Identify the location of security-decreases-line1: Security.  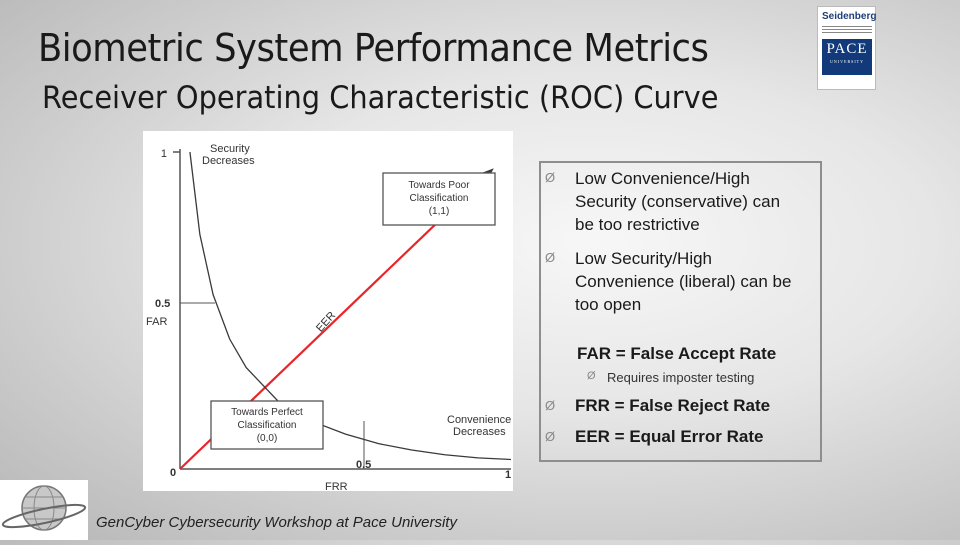
(230, 149).